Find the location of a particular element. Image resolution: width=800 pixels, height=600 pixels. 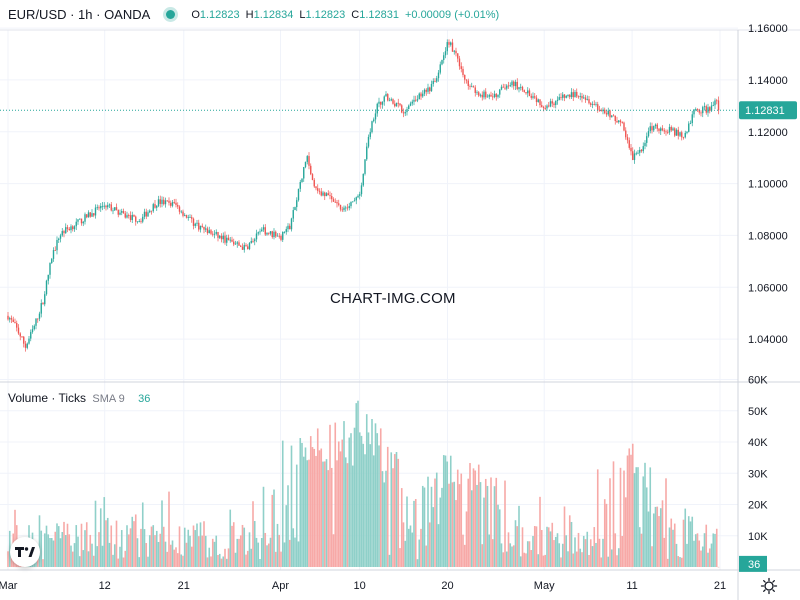

last-price-label: 1.12831 is located at coordinates (765, 111).